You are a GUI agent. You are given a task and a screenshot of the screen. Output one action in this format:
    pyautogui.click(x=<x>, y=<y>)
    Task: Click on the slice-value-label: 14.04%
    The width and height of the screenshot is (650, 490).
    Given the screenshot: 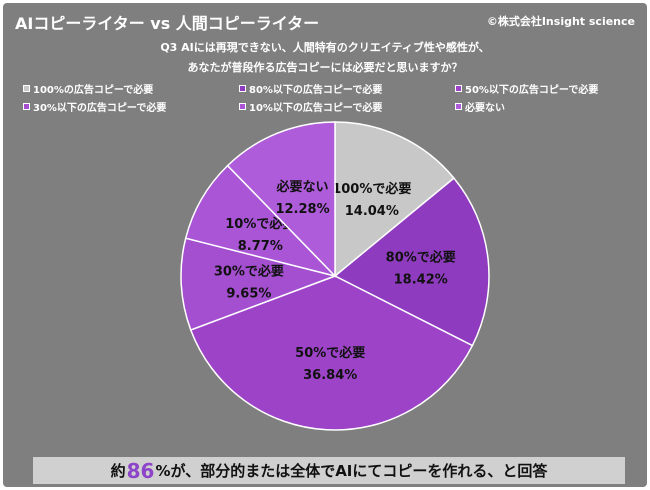 What is the action you would take?
    pyautogui.click(x=372, y=211)
    